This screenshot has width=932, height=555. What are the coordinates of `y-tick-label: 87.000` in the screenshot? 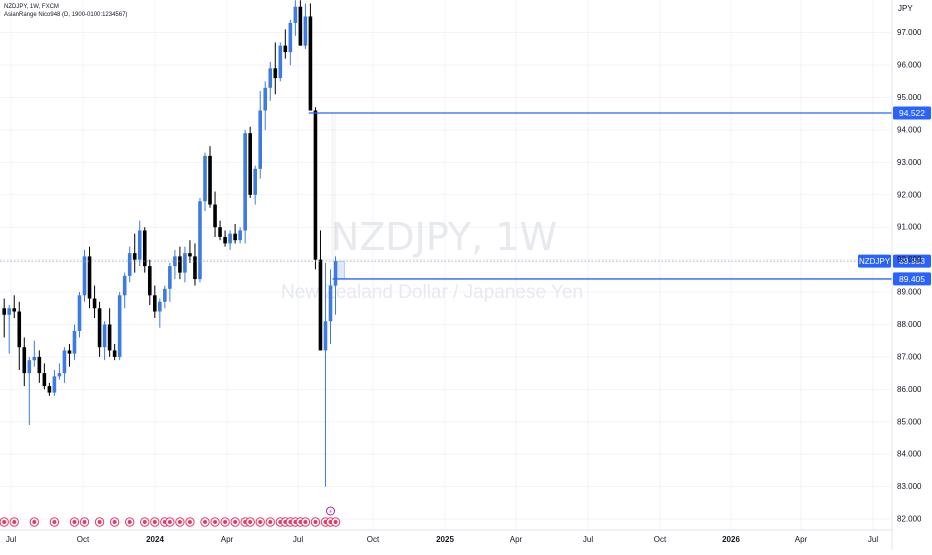 It's located at (909, 356).